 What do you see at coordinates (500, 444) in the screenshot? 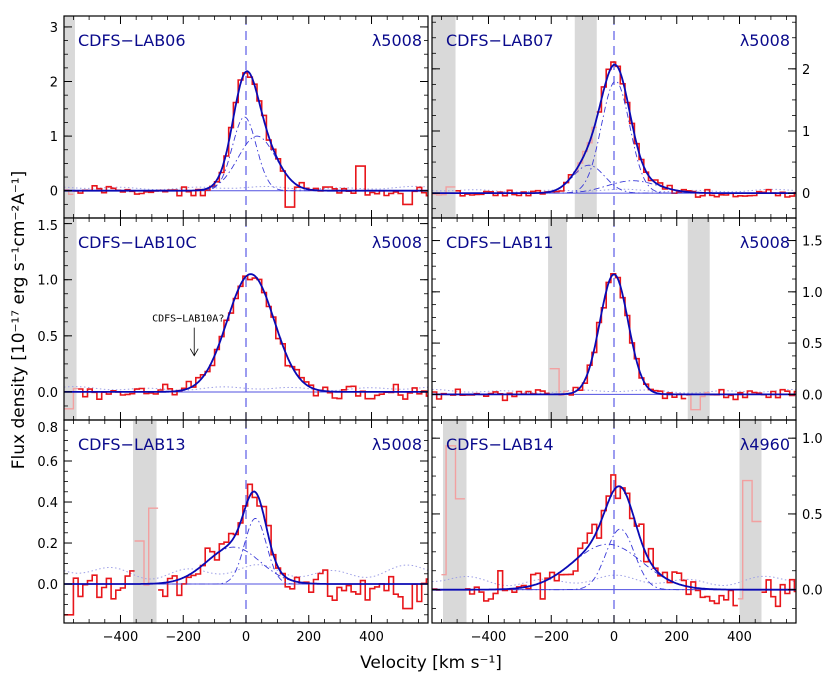
I see `panel-name-label: CDFS−LAB14` at bounding box center [500, 444].